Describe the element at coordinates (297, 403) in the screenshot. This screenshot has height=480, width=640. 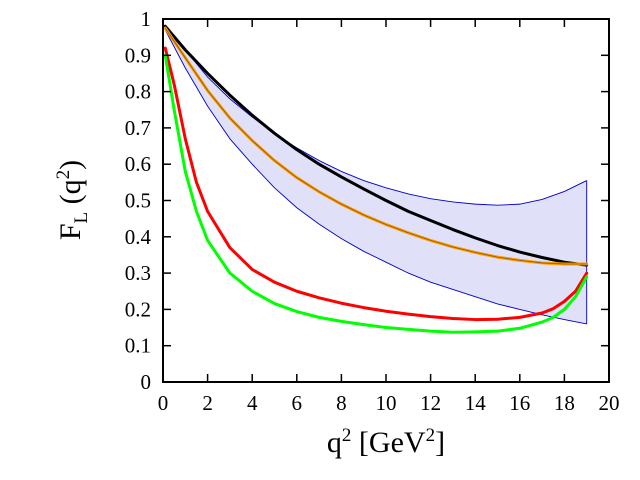
I see `x-tick-label: 6` at that location.